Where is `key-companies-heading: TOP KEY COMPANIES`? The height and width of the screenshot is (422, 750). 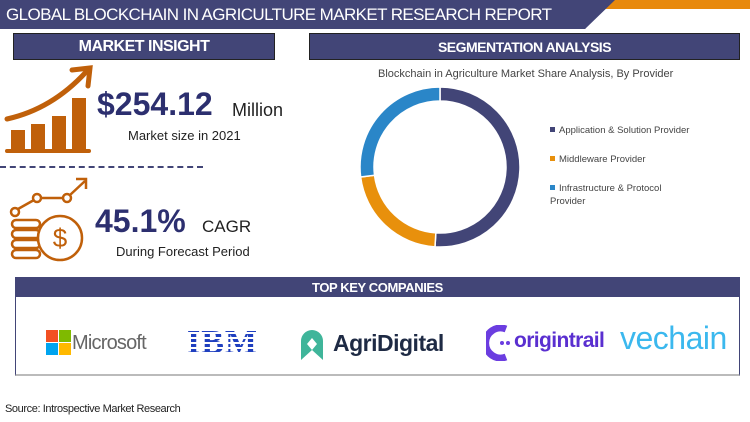
key-companies-heading: TOP KEY COMPANIES is located at coordinates (377, 287).